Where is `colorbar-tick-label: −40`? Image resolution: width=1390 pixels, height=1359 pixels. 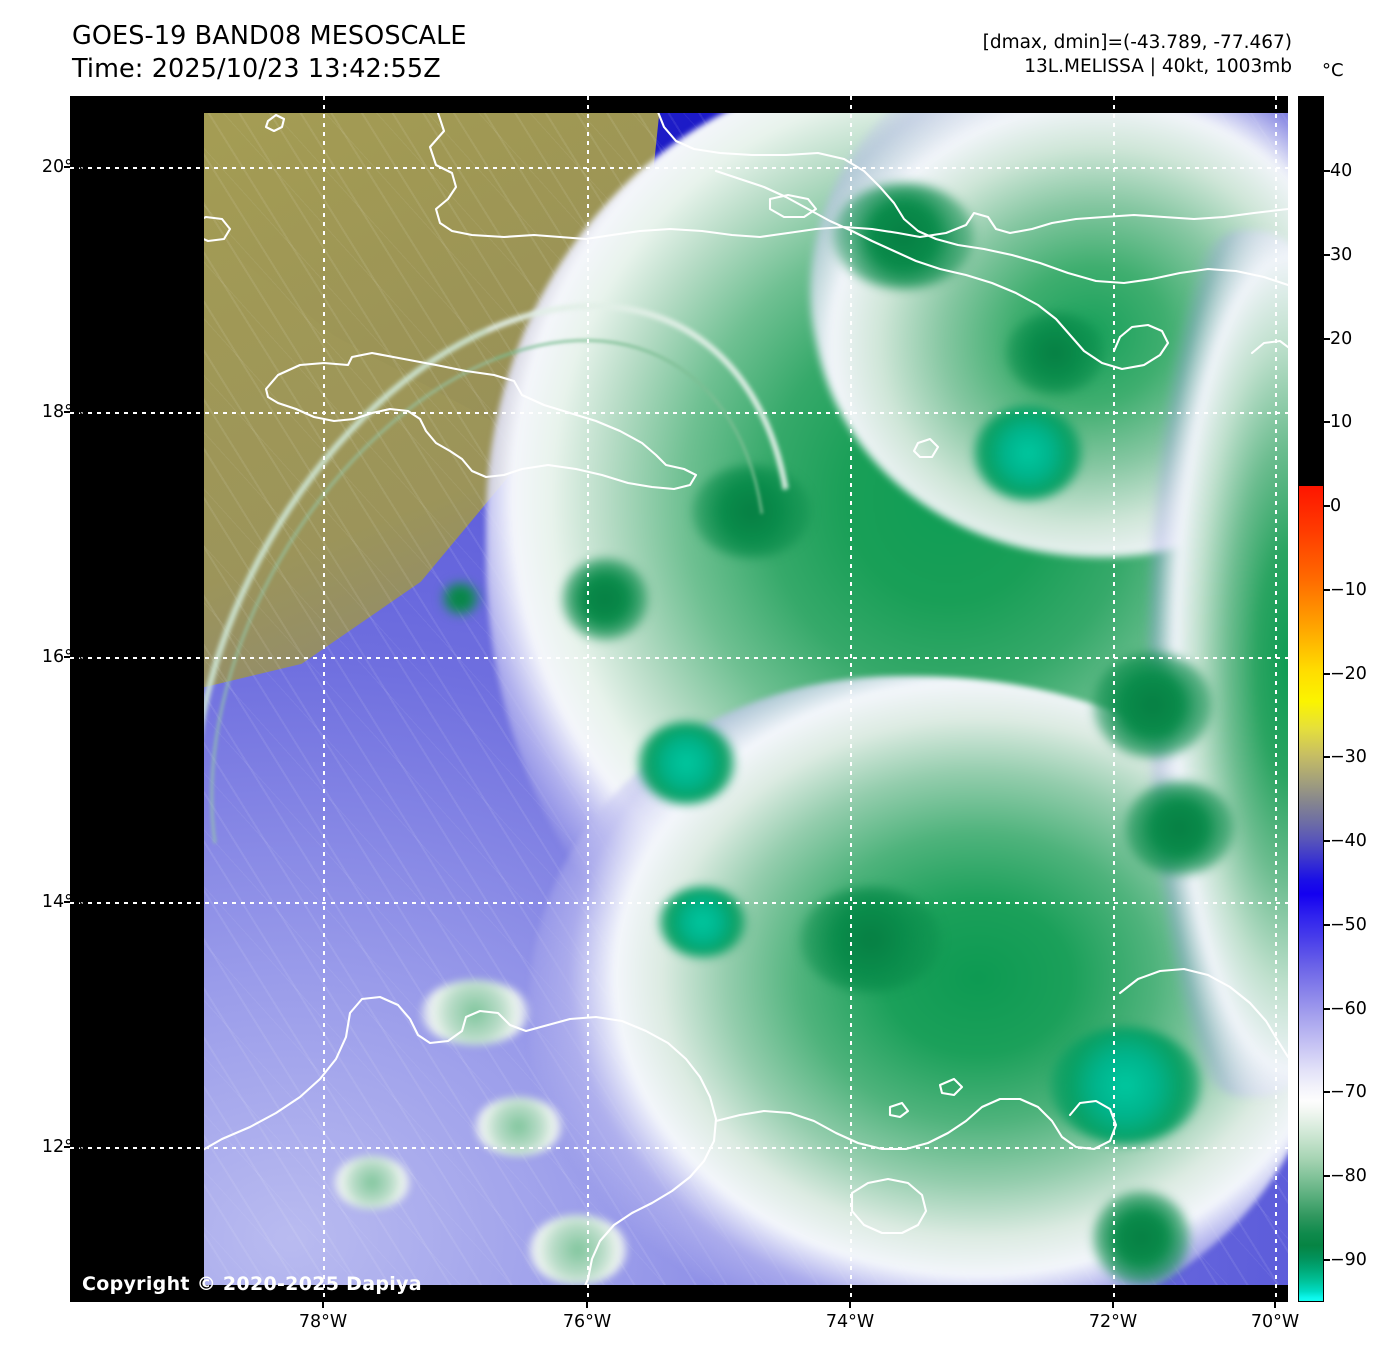
colorbar-tick-label: −40 is located at coordinates (1348, 841).